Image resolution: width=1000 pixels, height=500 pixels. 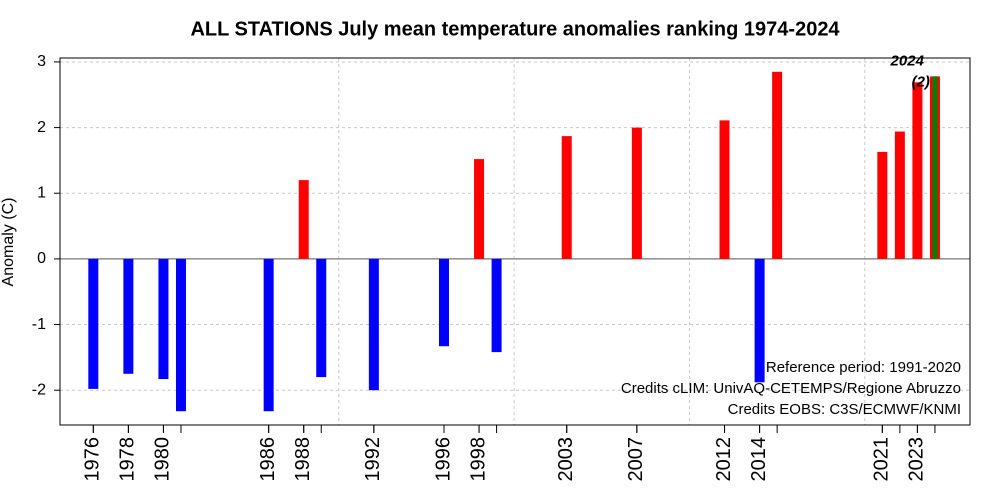 I want to click on highlight-label: 2024, so click(x=907, y=60).